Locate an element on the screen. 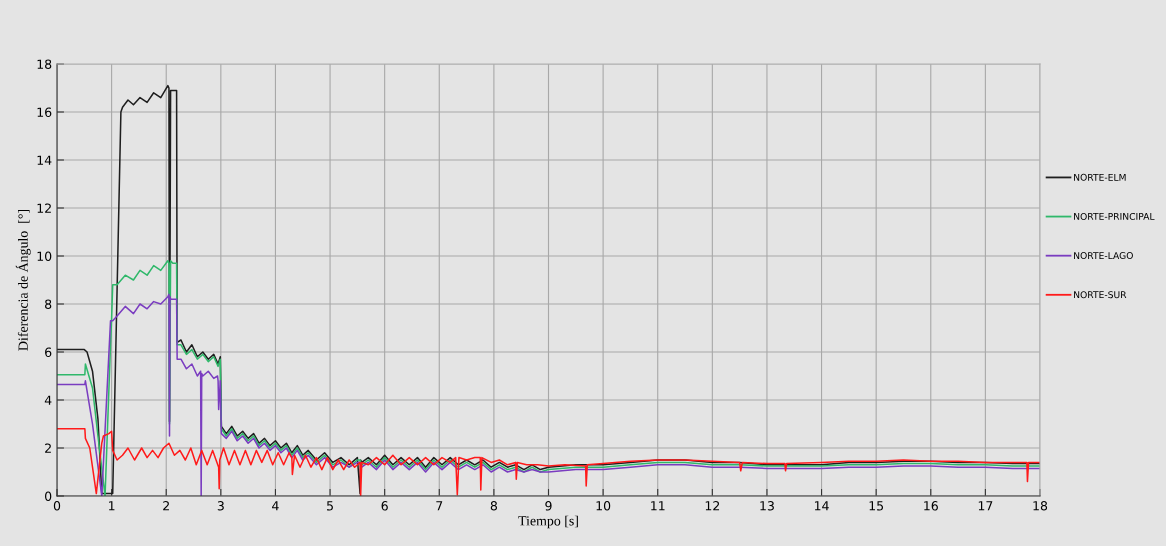 This screenshot has height=546, width=1166. legend-label: NORTE-SUR is located at coordinates (1100, 295).